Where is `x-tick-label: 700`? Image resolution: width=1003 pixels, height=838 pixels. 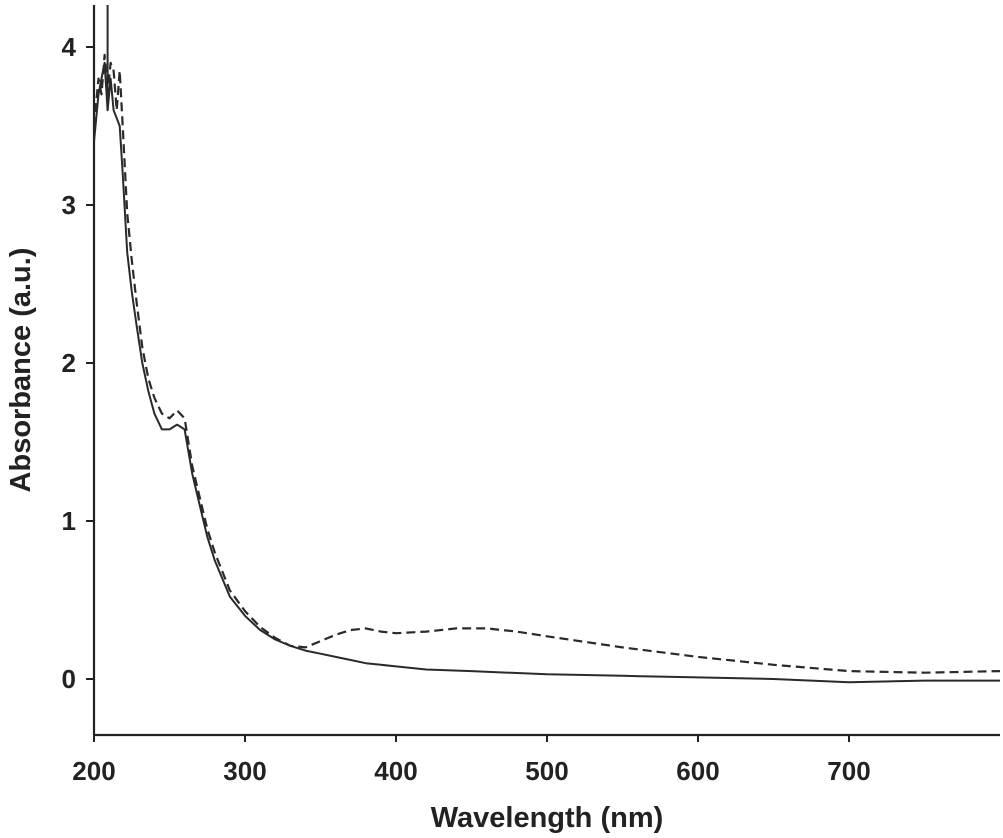 x-tick-label: 700 is located at coordinates (848, 771).